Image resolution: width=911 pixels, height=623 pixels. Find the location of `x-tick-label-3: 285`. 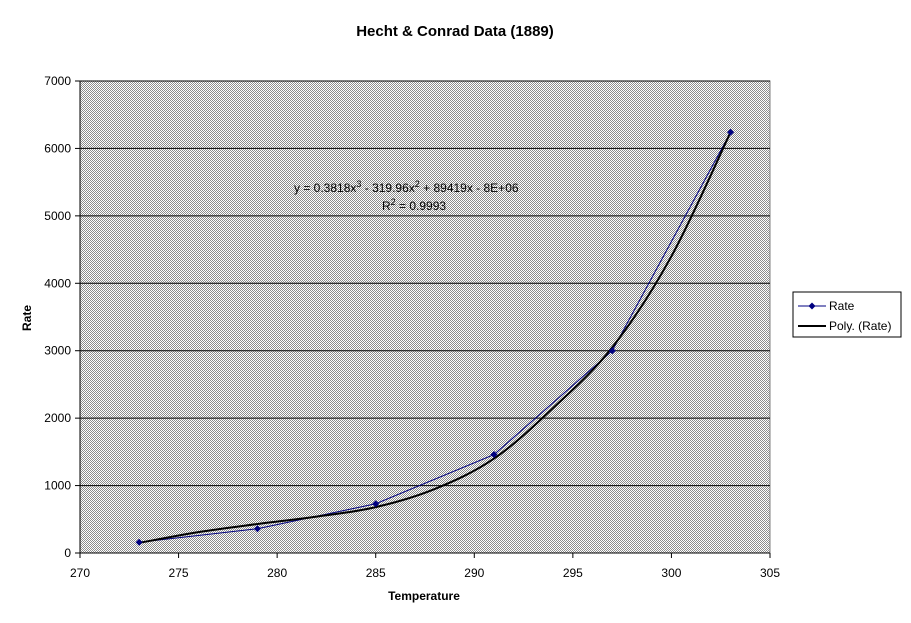

x-tick-label-3: 285 is located at coordinates (376, 573).